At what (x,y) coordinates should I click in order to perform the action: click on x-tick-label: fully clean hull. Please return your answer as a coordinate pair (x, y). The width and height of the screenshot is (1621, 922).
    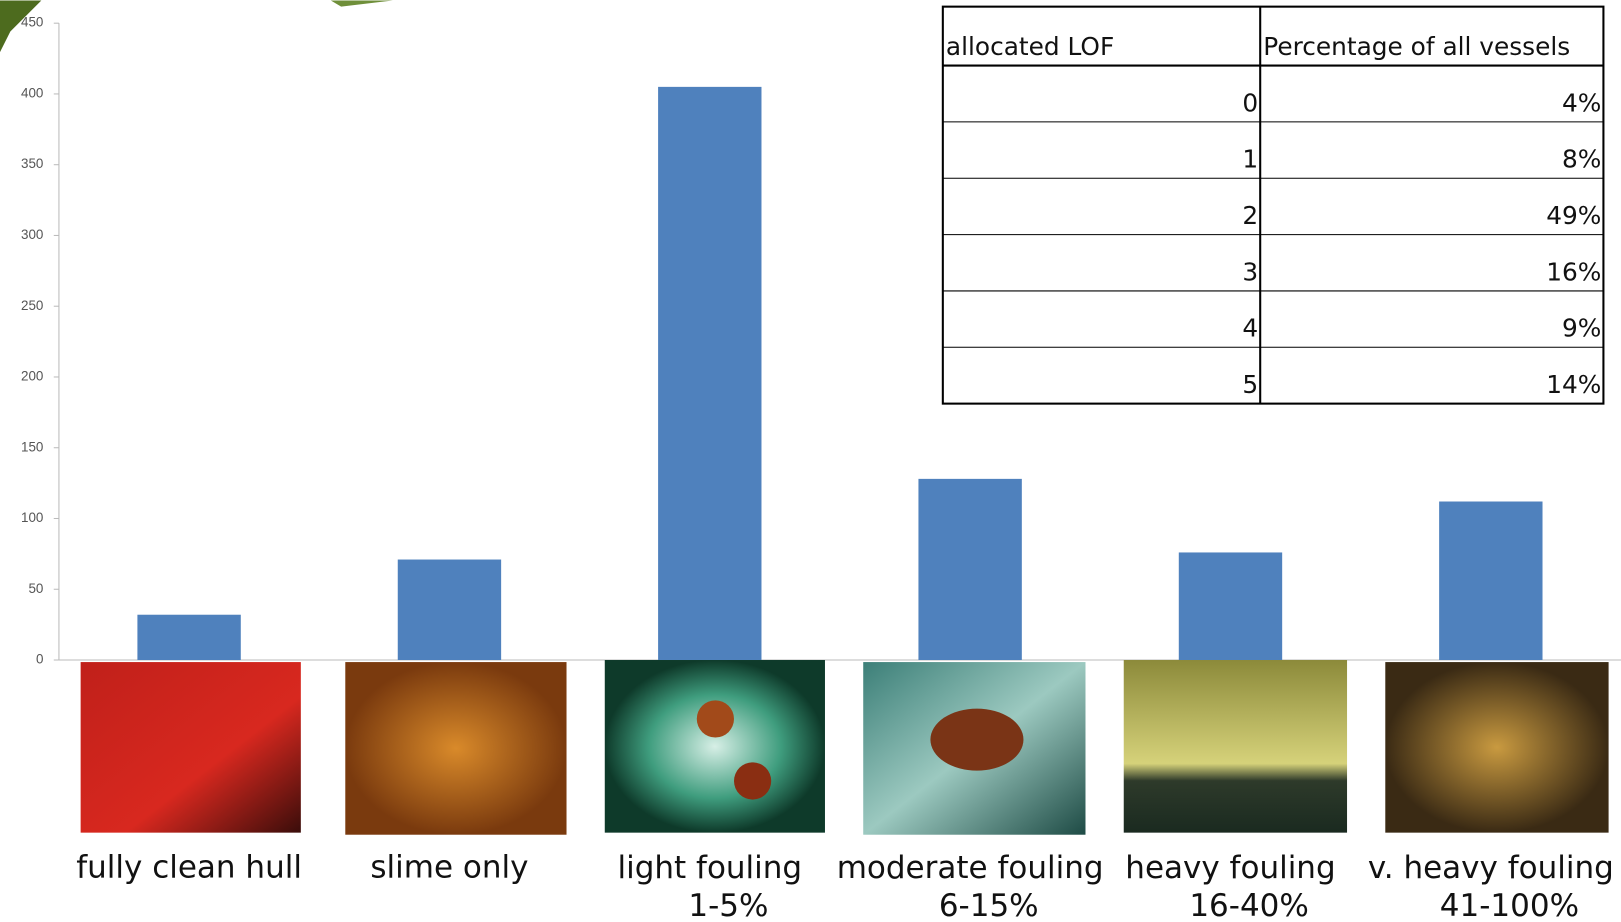
    Looking at the image, I should click on (189, 867).